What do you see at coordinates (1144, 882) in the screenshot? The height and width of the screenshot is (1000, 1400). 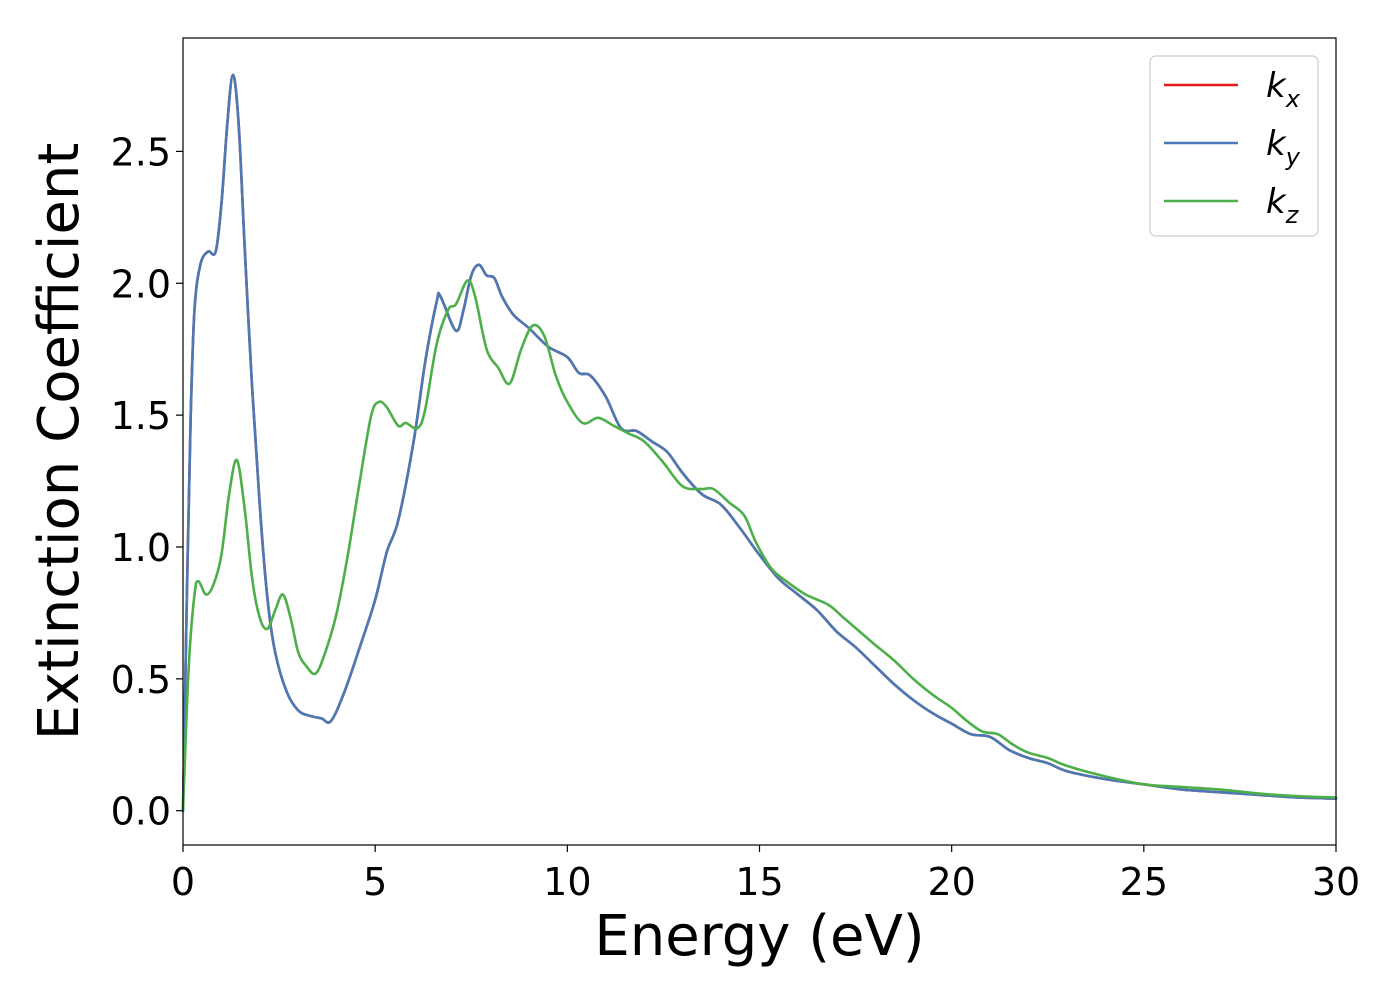 I see `x-tick-label: 25` at bounding box center [1144, 882].